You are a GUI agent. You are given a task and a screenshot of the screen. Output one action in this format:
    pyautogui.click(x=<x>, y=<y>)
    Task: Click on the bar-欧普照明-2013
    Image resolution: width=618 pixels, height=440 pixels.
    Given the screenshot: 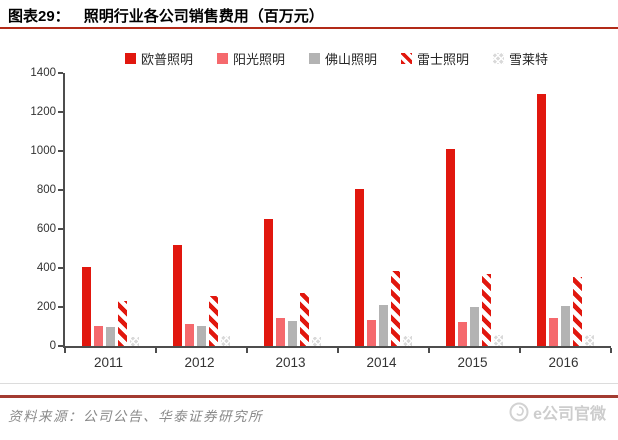 What is the action you would take?
    pyautogui.click(x=268, y=282)
    